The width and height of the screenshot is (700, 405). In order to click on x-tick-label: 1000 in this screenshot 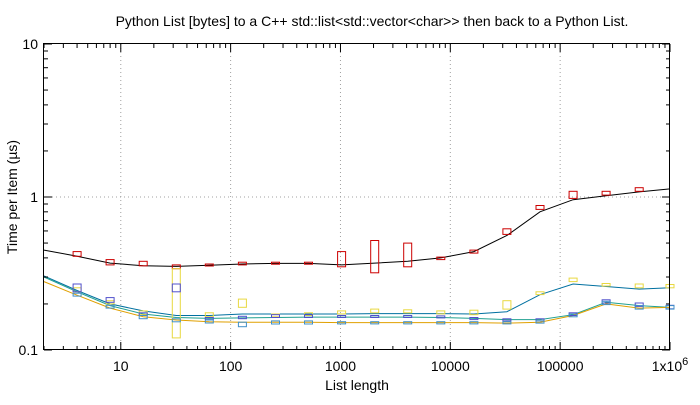, I will do `click(340, 366)`.